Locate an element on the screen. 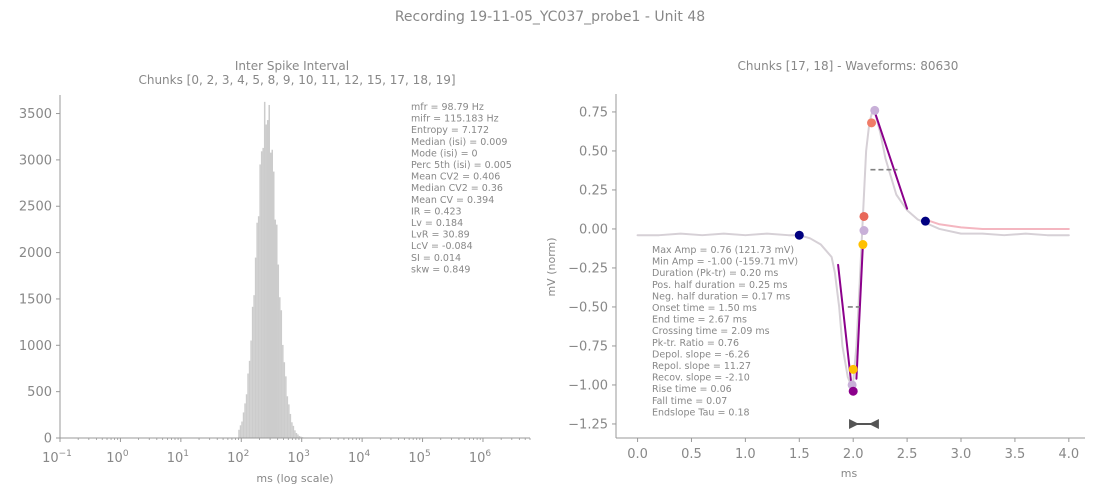 The width and height of the screenshot is (1100, 500). waveform-x-tick-label: 2.0 is located at coordinates (853, 454).